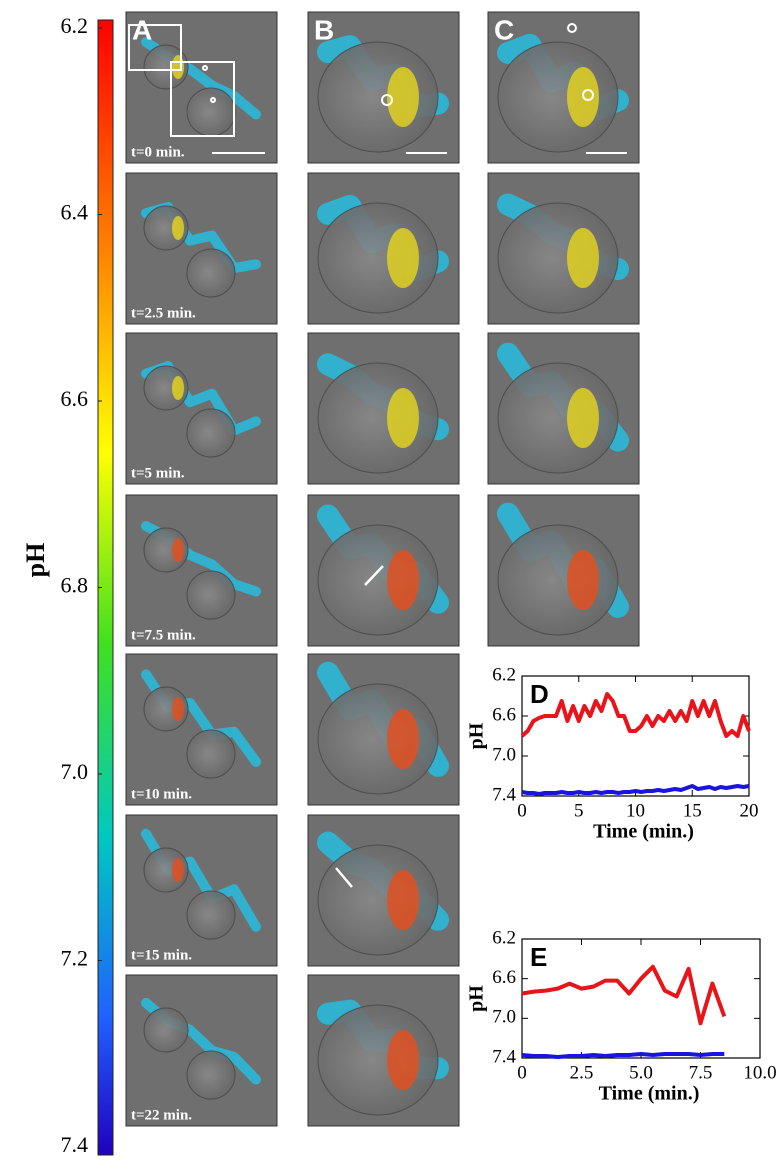 Image resolution: width=782 pixels, height=1172 pixels. Describe the element at coordinates (759, 1072) in the screenshot. I see `x-tick-label: 10.0` at that location.